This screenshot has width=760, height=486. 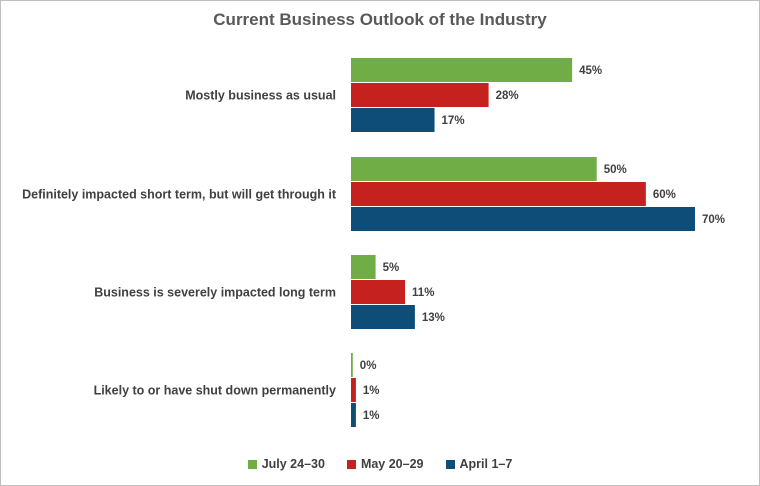 What do you see at coordinates (433, 318) in the screenshot?
I see `bar-value-label: 13%` at bounding box center [433, 318].